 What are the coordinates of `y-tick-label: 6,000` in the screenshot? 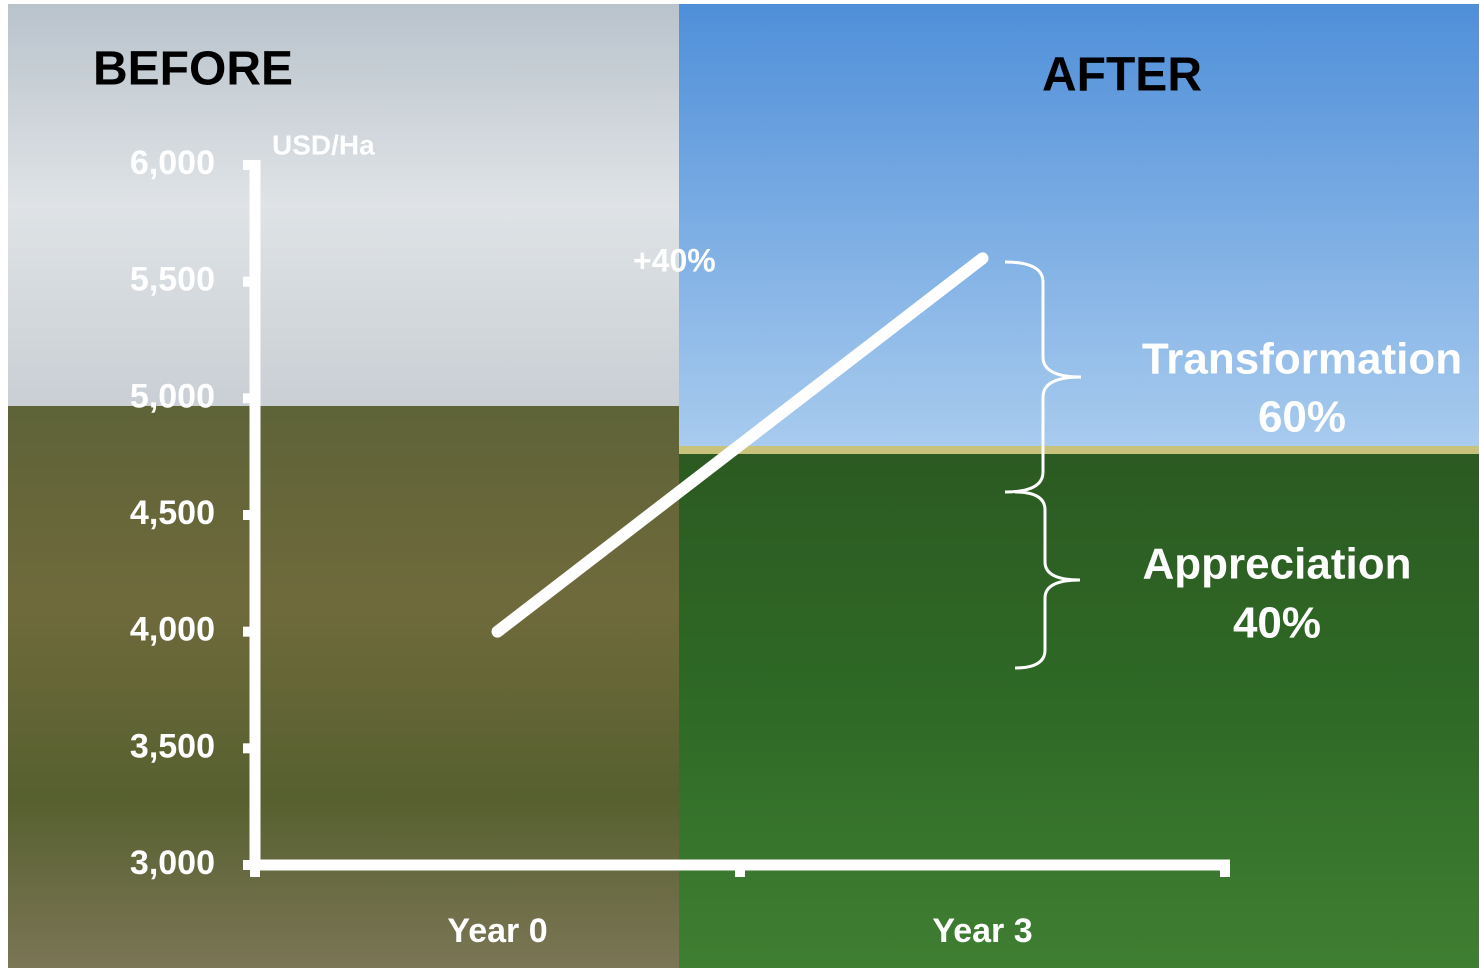 It's located at (172, 163).